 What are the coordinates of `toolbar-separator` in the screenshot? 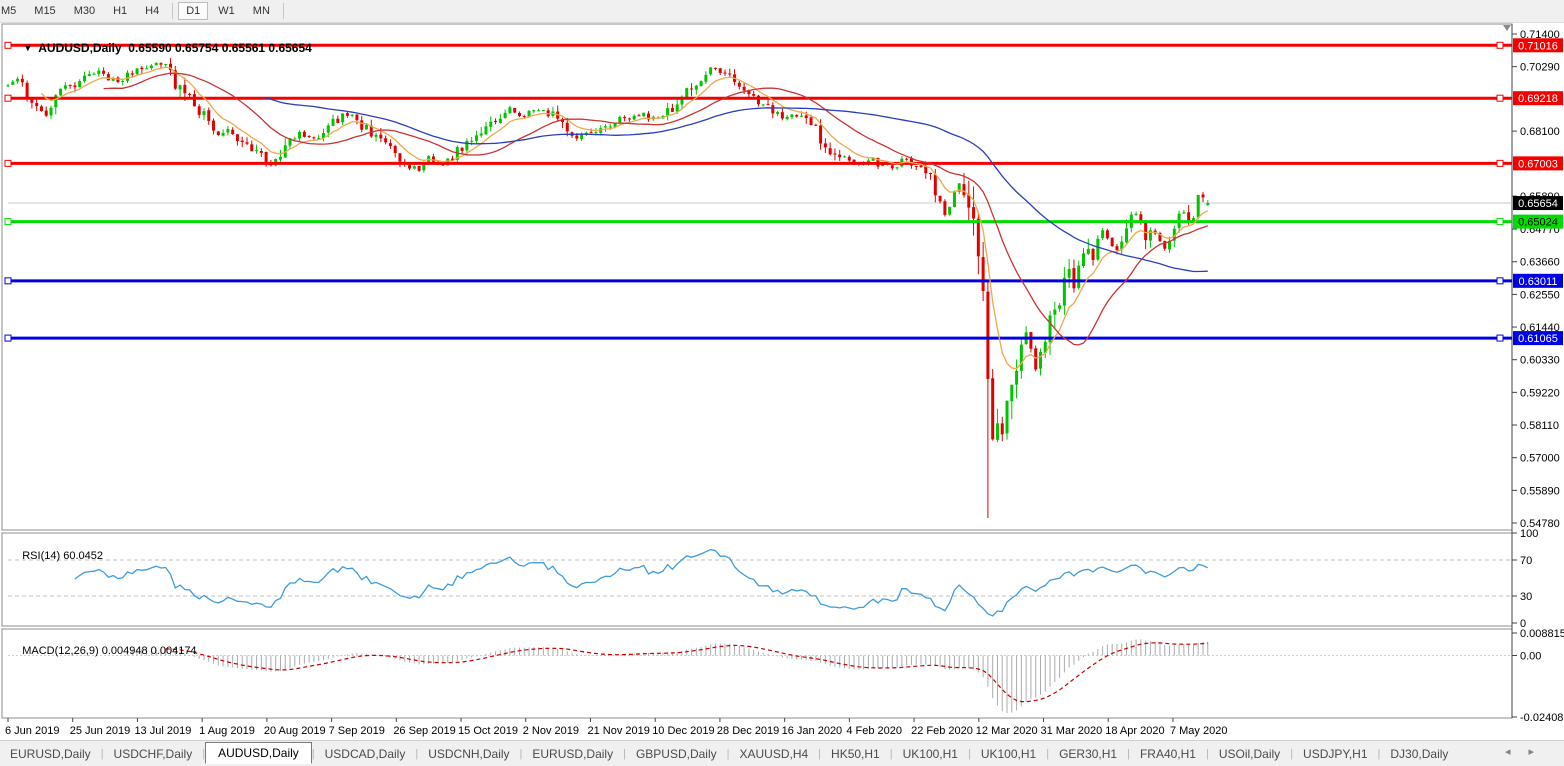 It's located at (173, 11).